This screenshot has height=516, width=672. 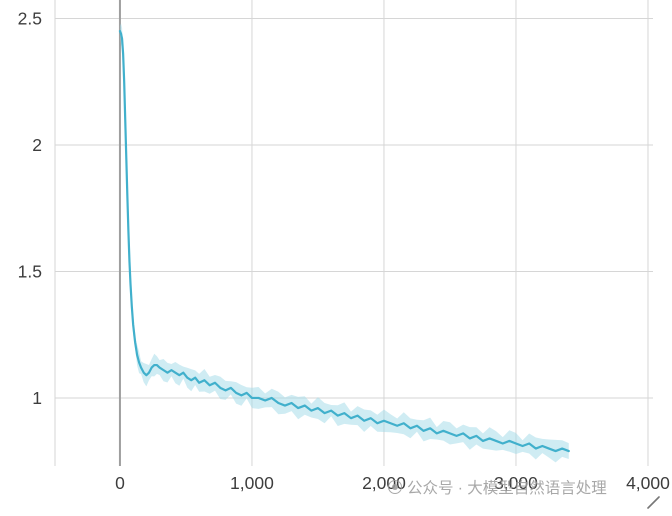 What do you see at coordinates (648, 483) in the screenshot?
I see `x-tick-label: 4,000` at bounding box center [648, 483].